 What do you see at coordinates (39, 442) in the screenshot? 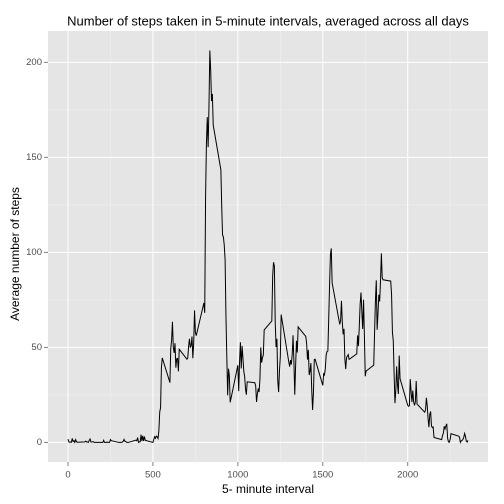
I see `y-tick-label: 0` at bounding box center [39, 442].